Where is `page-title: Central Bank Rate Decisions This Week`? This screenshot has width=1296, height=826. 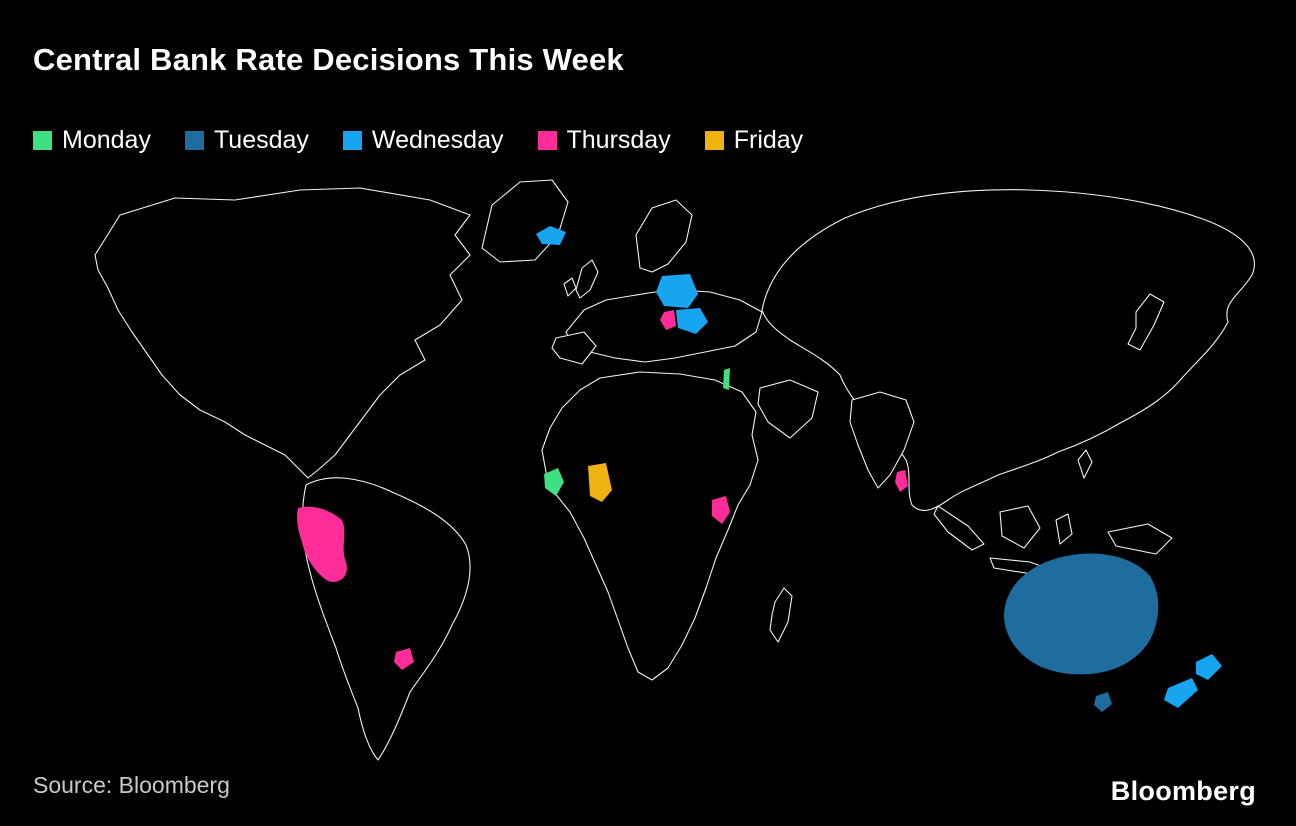 page-title: Central Bank Rate Decisions This Week is located at coordinates (328, 59).